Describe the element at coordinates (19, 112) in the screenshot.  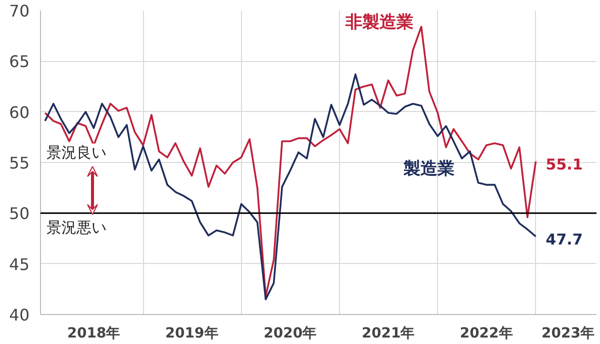
I see `y-tick-label: 60` at that location.